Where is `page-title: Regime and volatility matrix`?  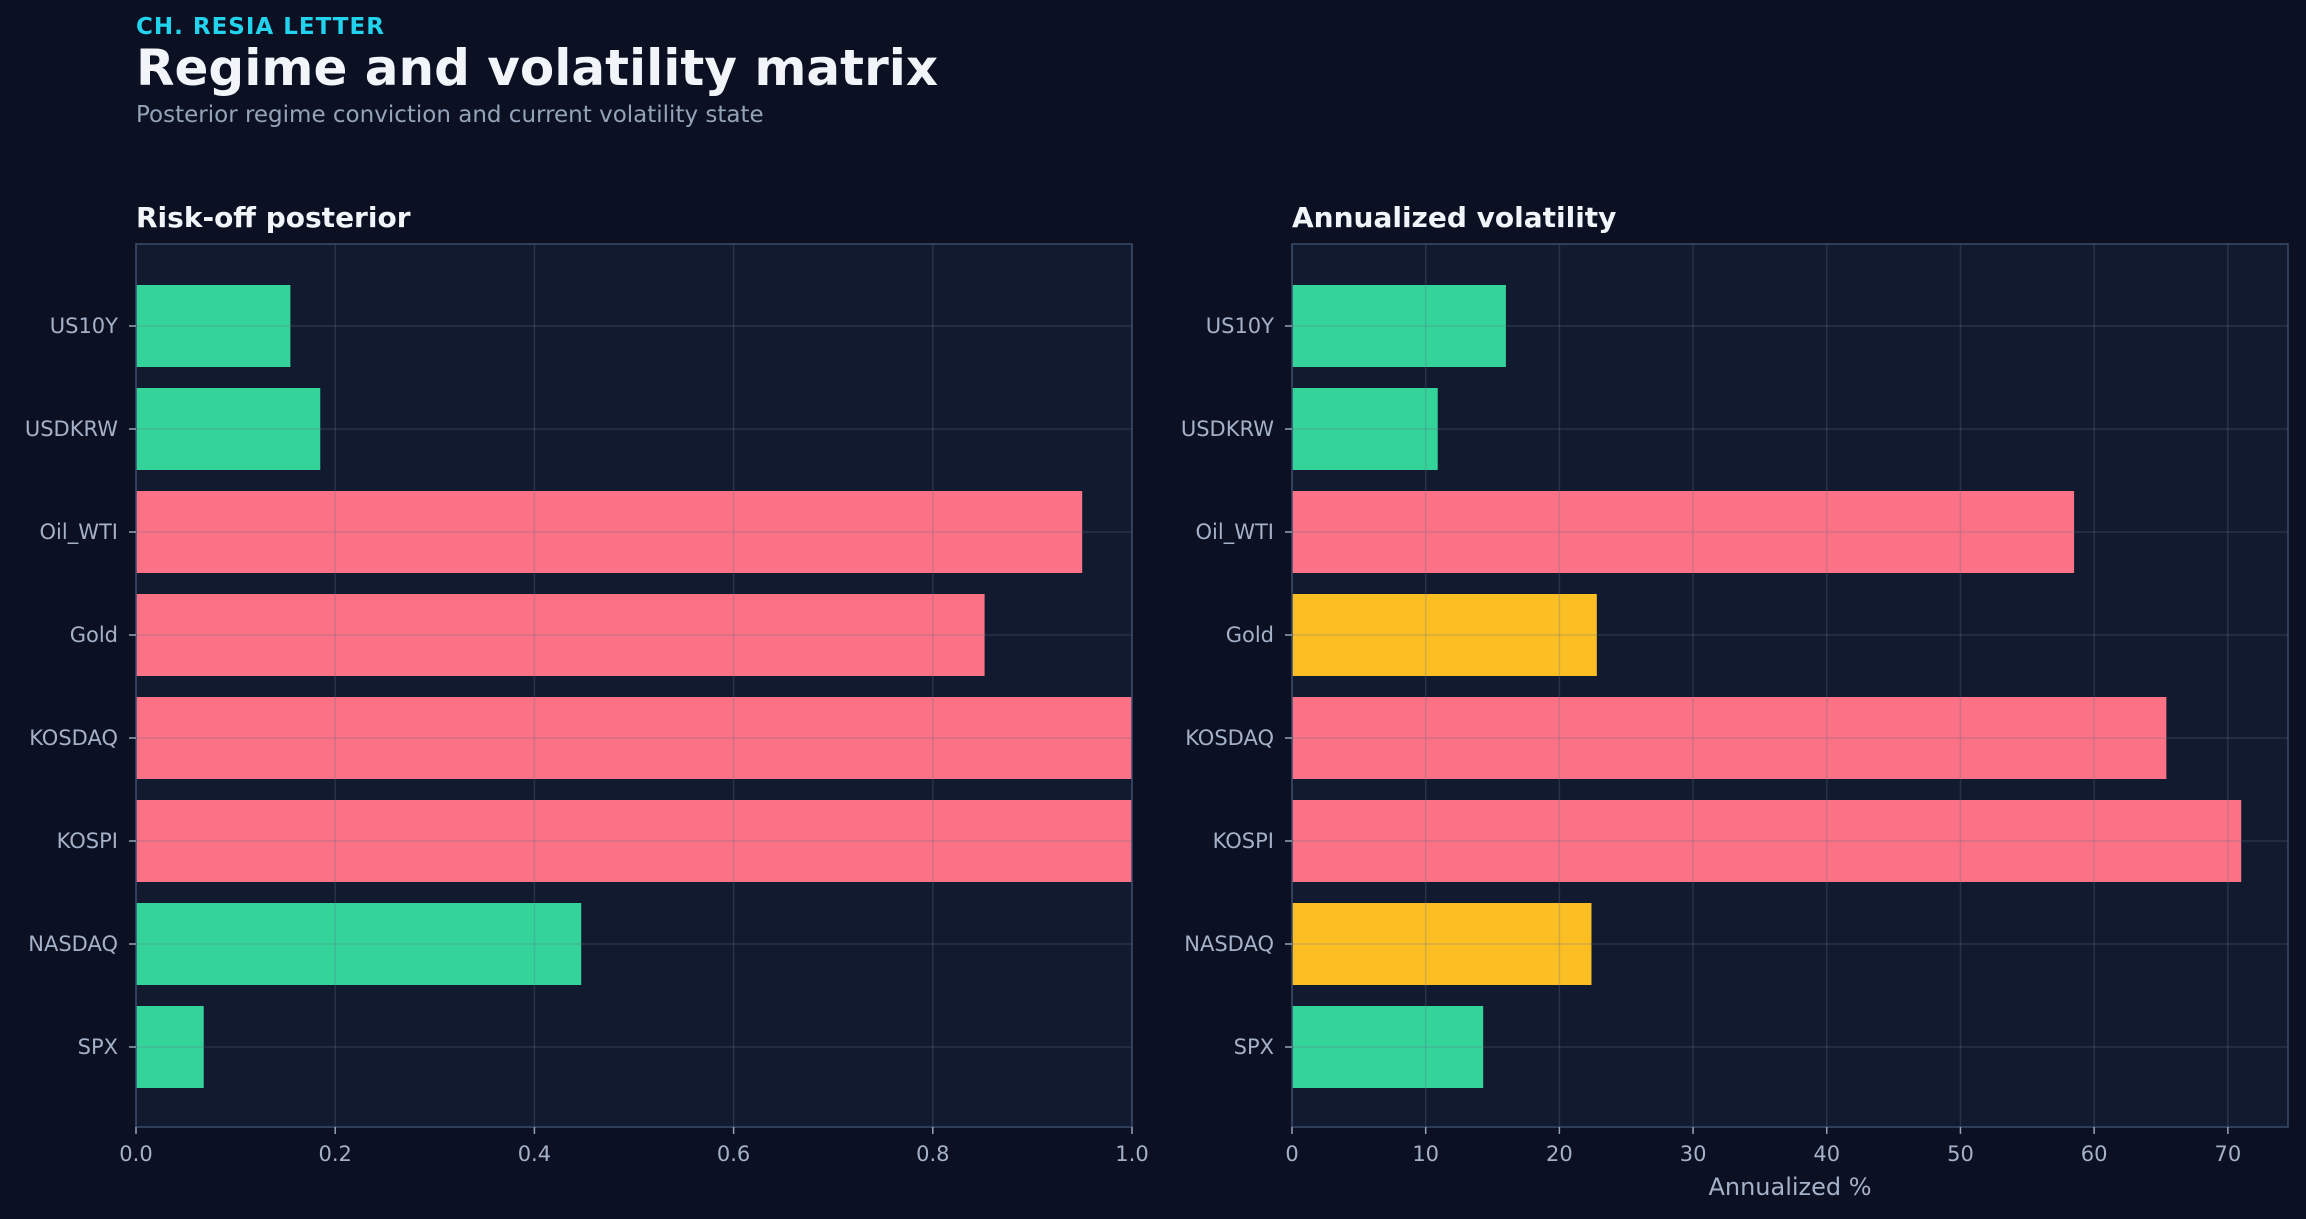 page-title: Regime and volatility matrix is located at coordinates (537, 68).